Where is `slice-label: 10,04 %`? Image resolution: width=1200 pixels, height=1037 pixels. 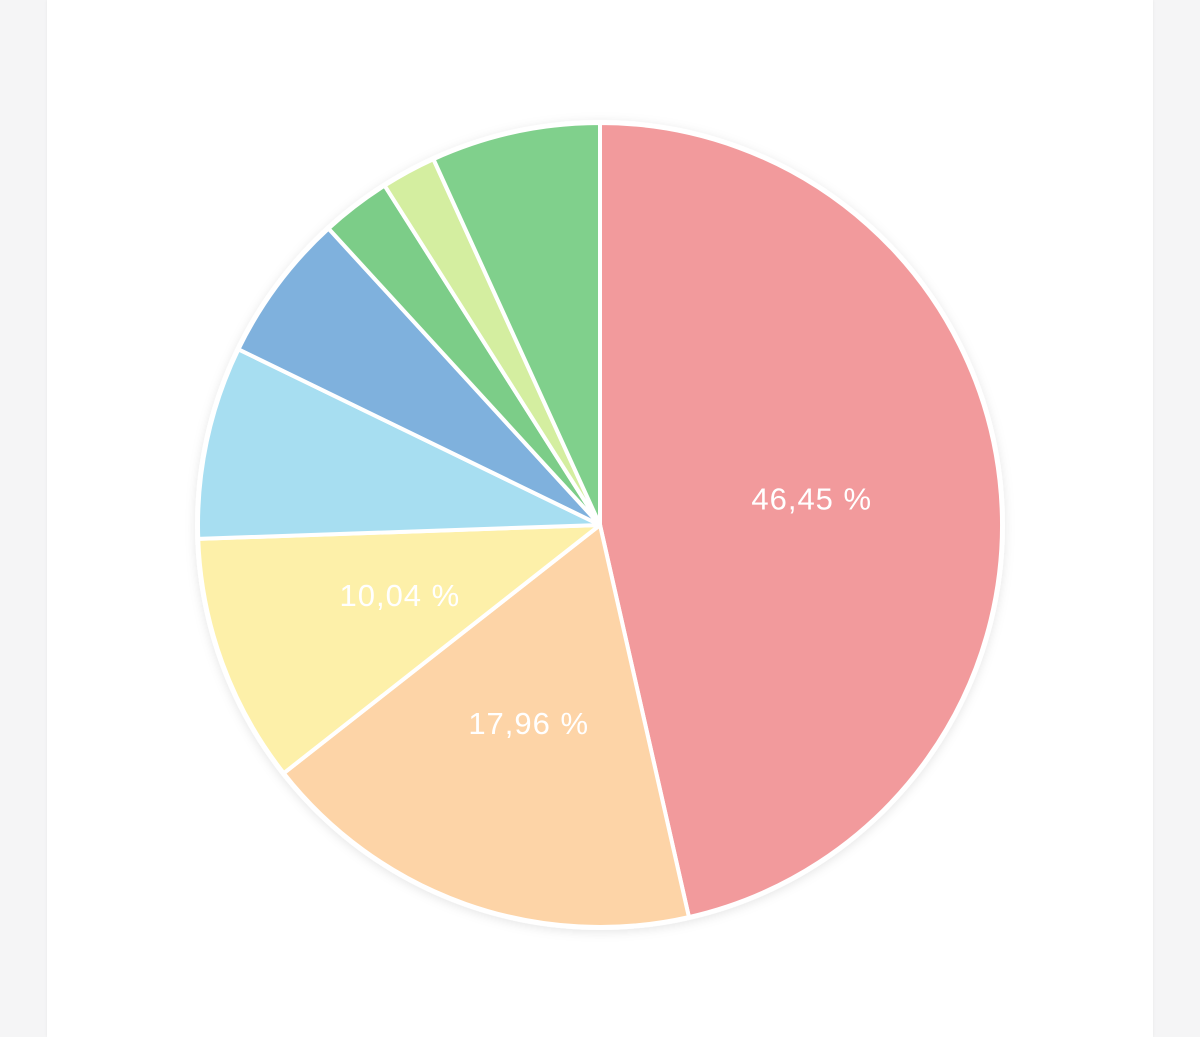 slice-label: 10,04 % is located at coordinates (399, 595).